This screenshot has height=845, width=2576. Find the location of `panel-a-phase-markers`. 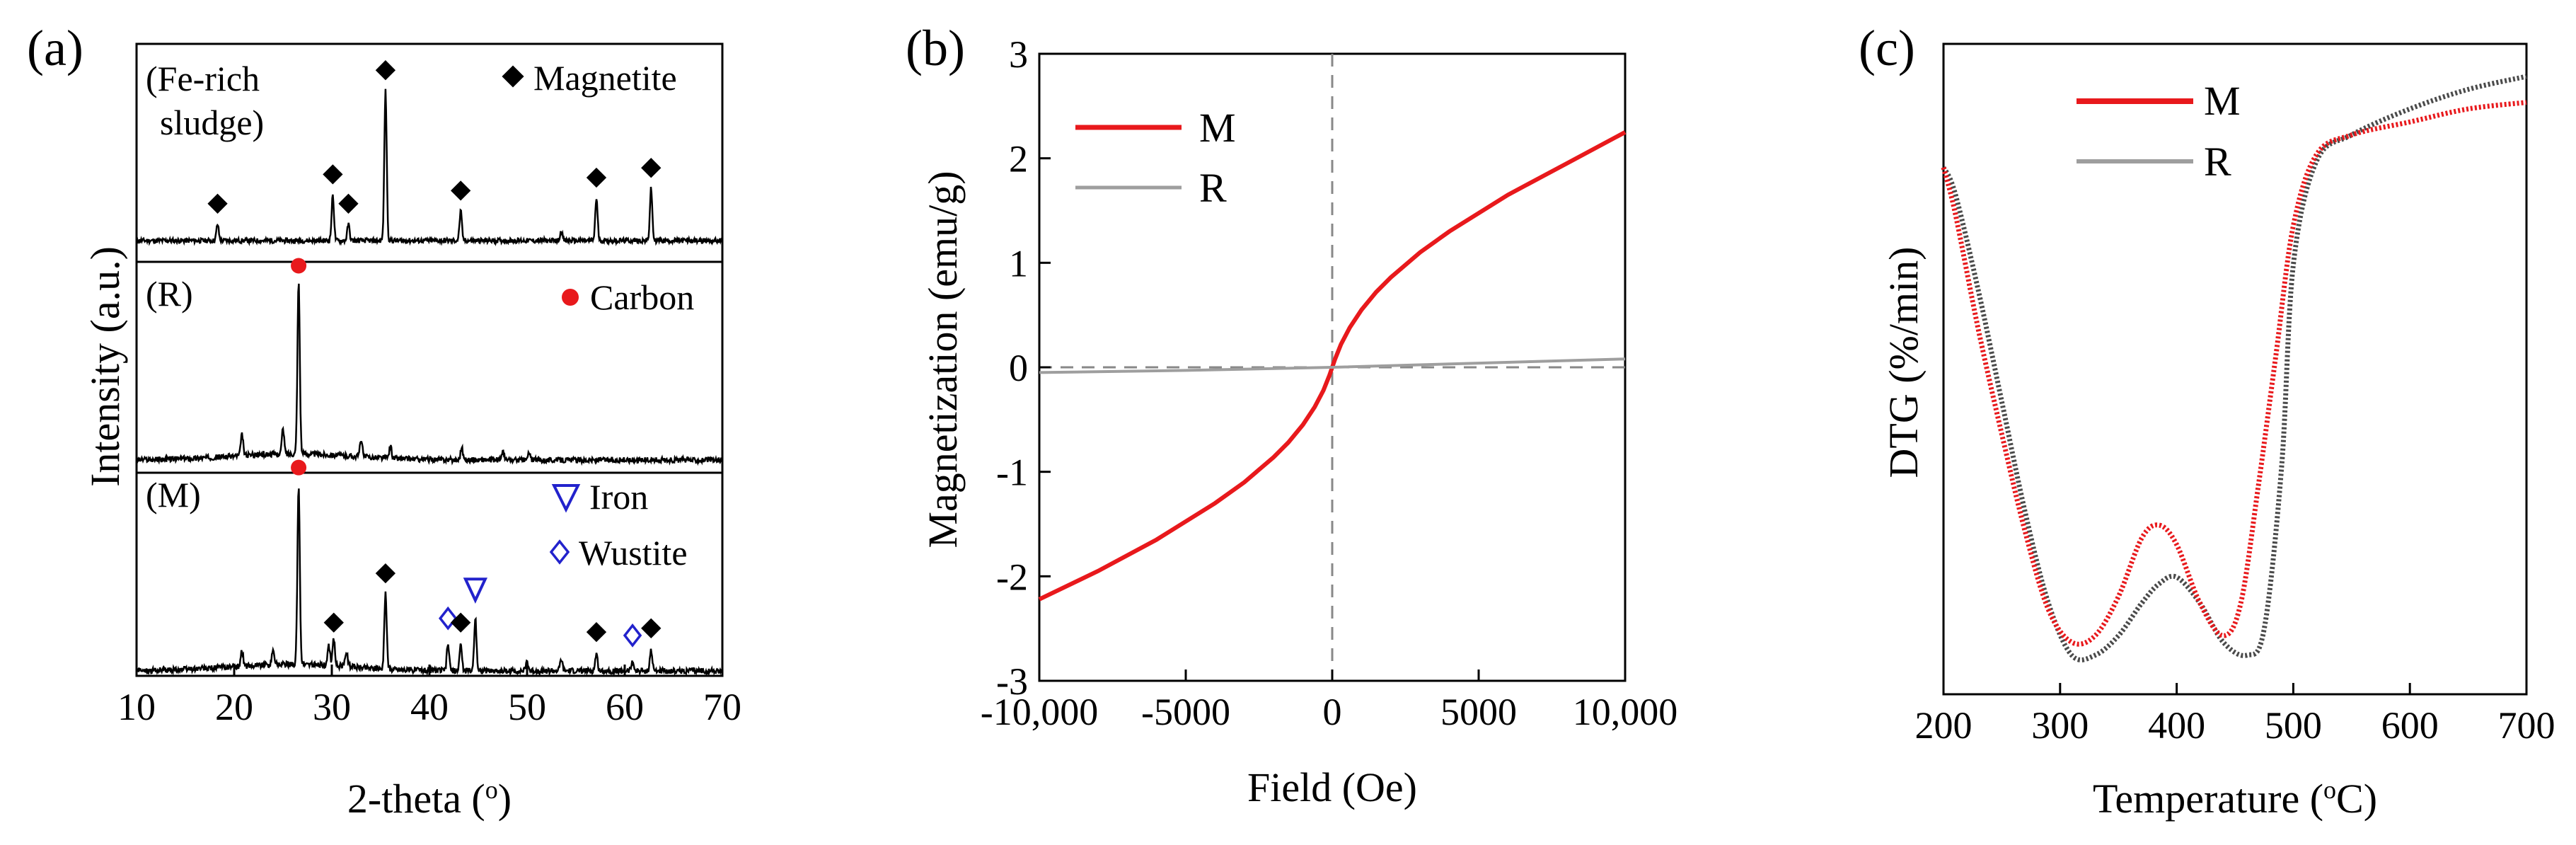

panel-a-phase-markers is located at coordinates (434, 354).